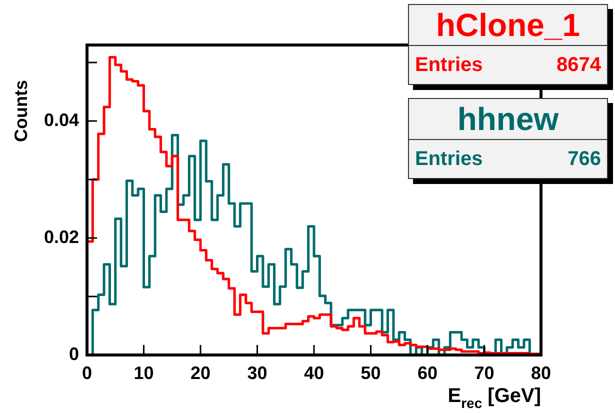 The image size is (615, 413). I want to click on x-tick-label: 60, so click(427, 372).